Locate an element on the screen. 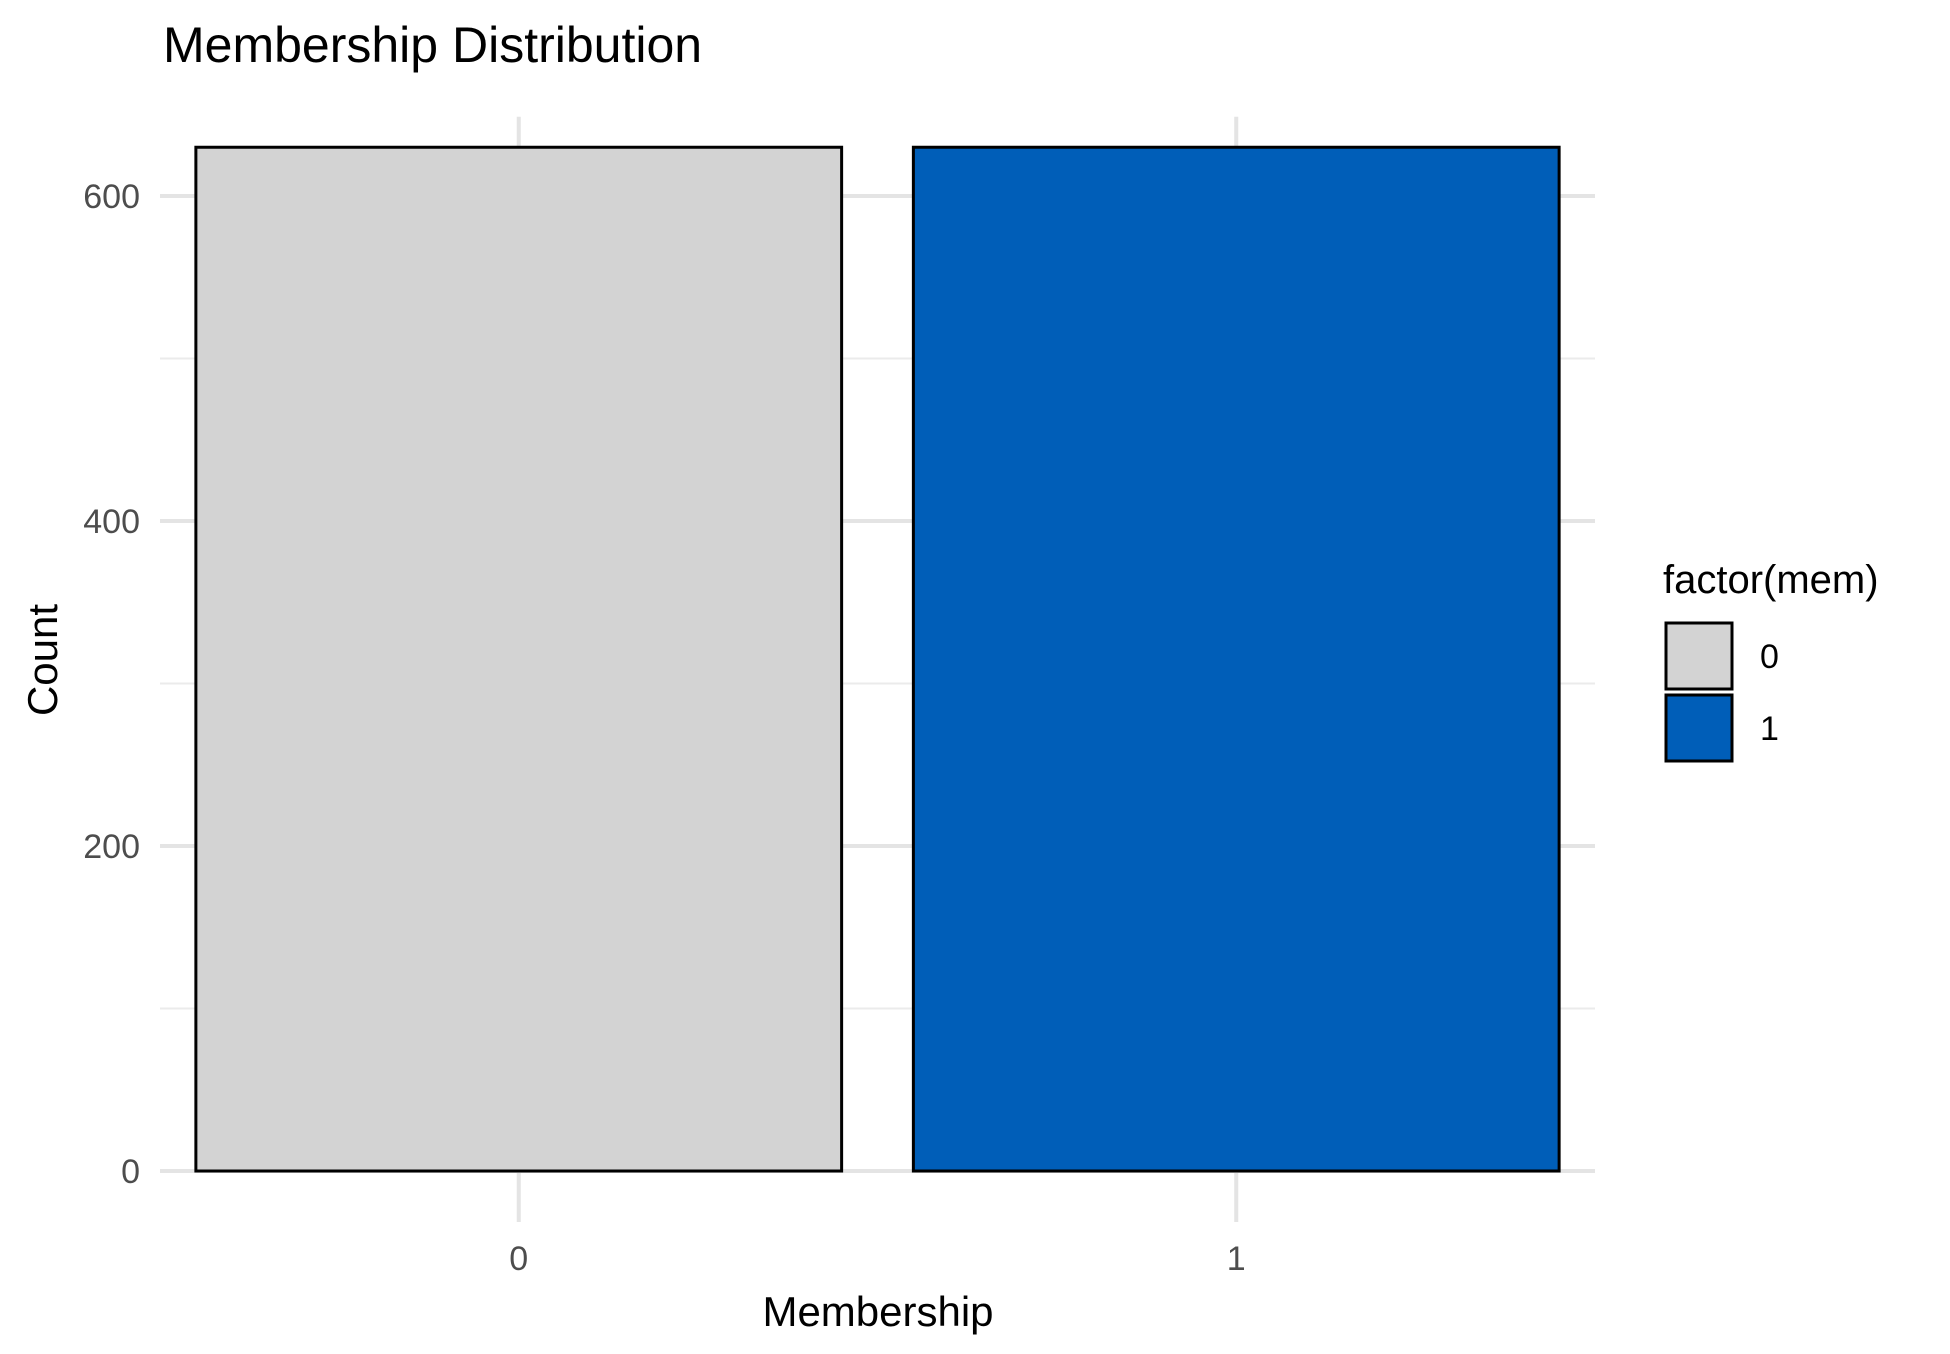 Image resolution: width=1950 pixels, height=1354 pixels. legend-label: 0 is located at coordinates (1769, 657).